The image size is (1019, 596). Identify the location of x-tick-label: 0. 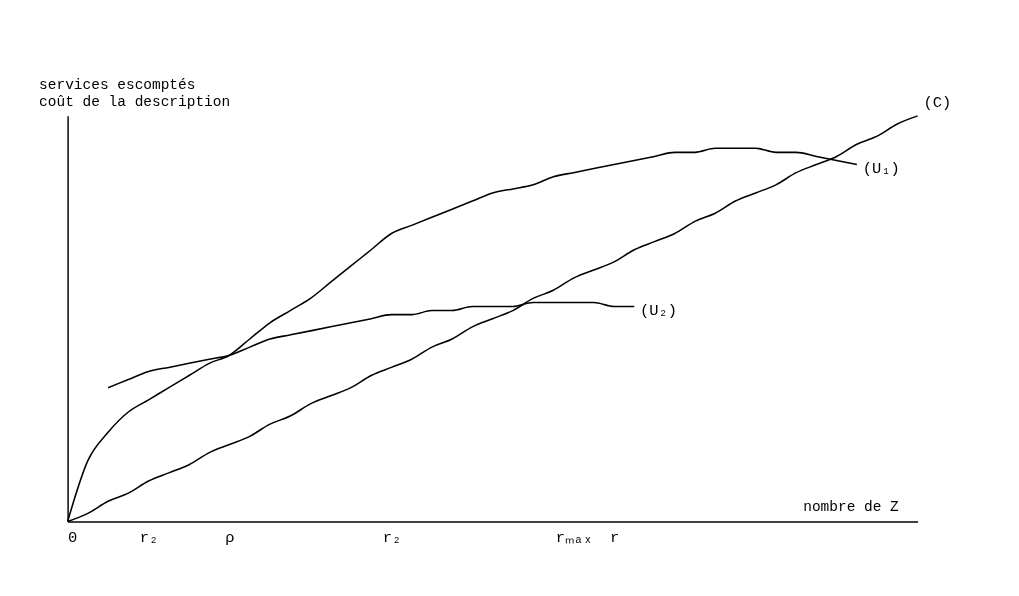
(73, 538).